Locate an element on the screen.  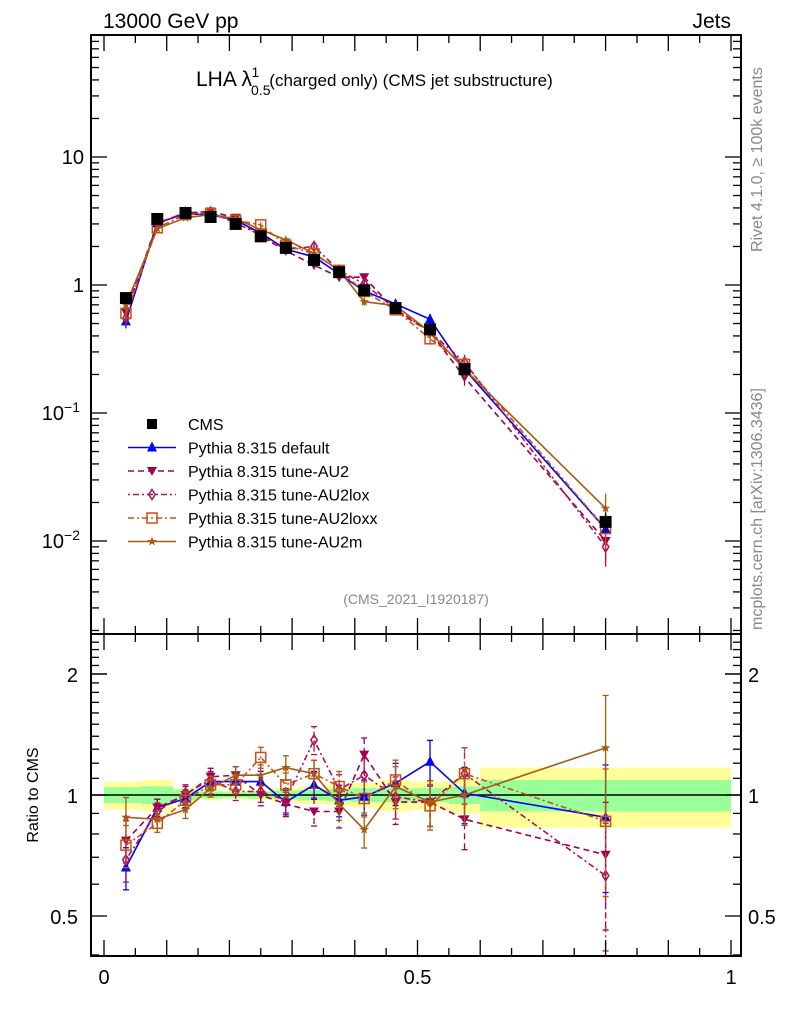
ratio-y-tick-label-left: 1 is located at coordinates (72, 797).